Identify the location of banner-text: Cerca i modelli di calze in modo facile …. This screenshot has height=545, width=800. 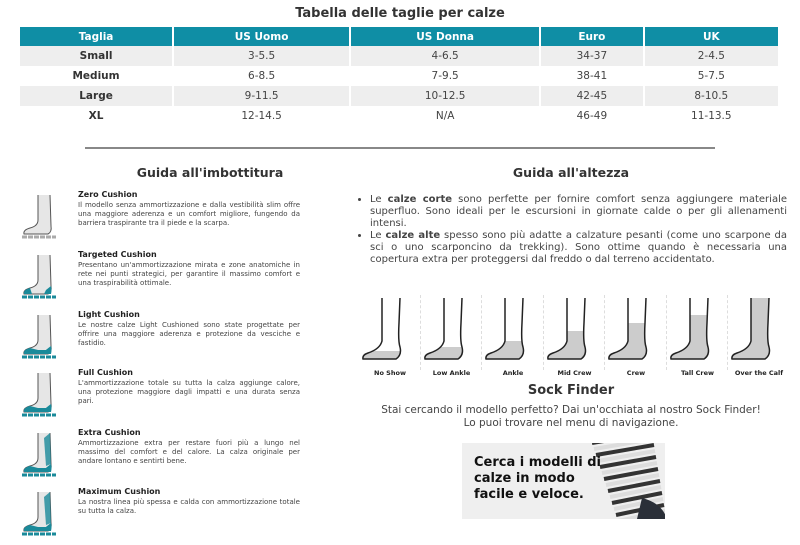
(538, 478).